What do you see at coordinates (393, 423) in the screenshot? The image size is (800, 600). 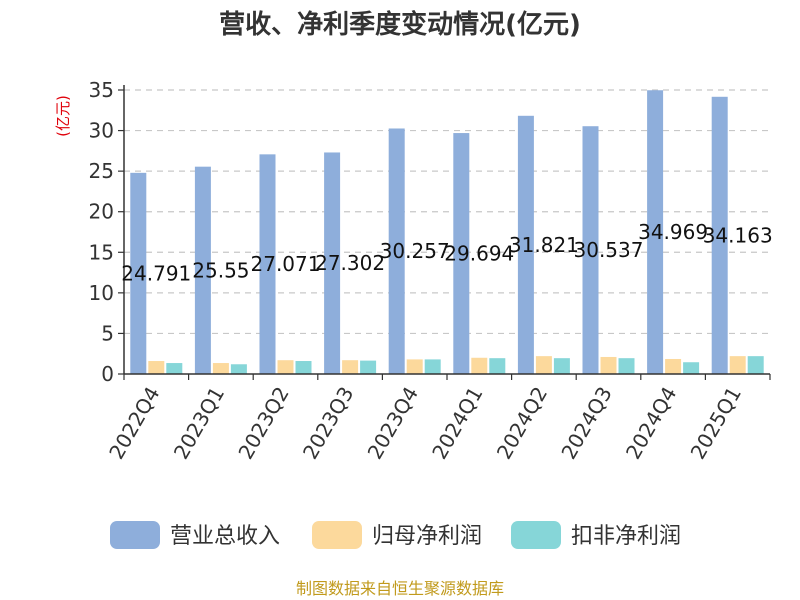 I see `x-tick-label: 2023Q4` at bounding box center [393, 423].